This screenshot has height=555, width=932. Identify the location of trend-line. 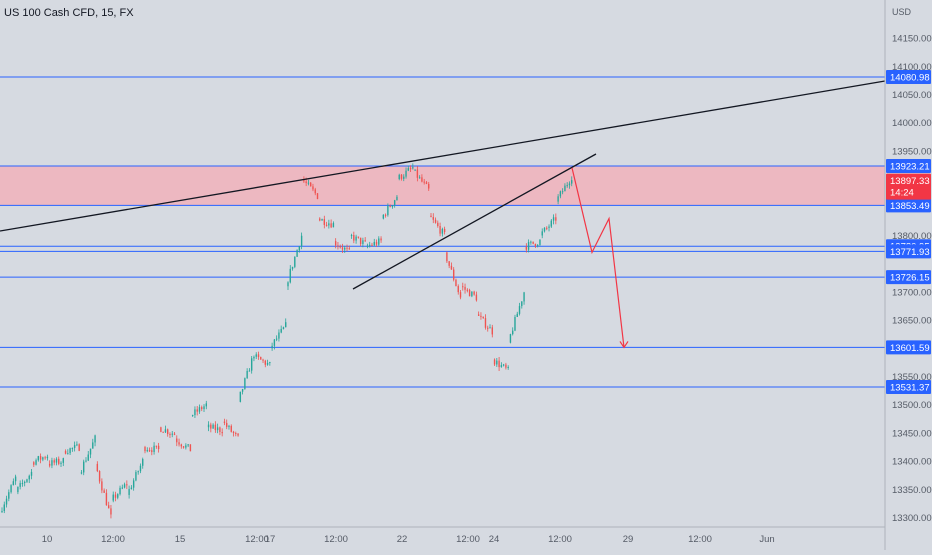
(474, 221).